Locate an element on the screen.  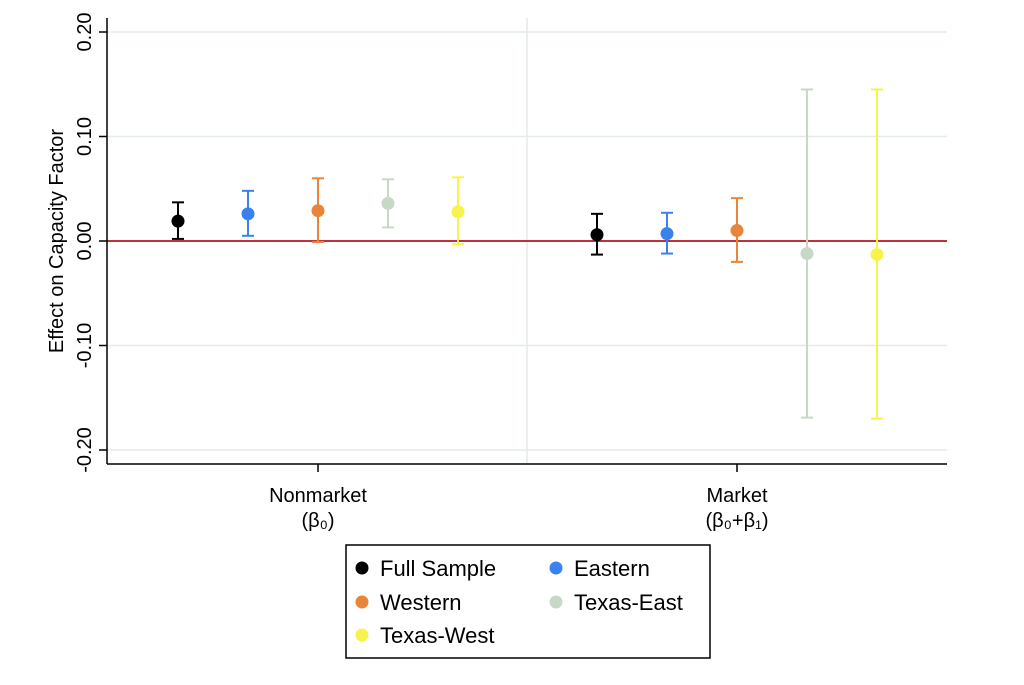
y-tick-label: 0.10 is located at coordinates (85, 136).